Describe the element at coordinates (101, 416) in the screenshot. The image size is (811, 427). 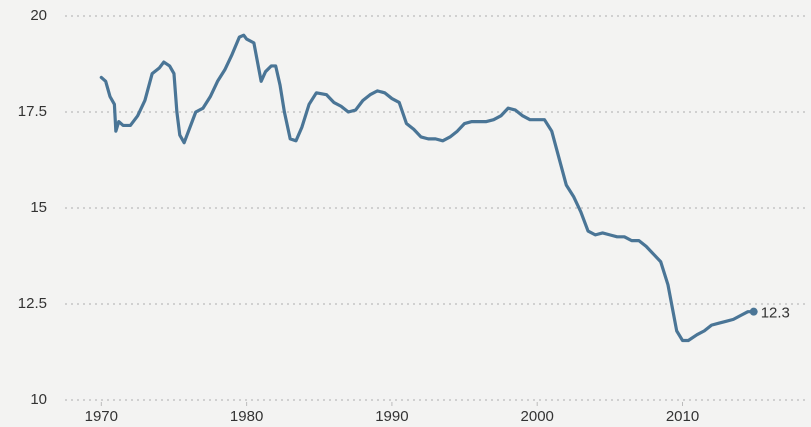
I see `x-tick-label: 1970` at that location.